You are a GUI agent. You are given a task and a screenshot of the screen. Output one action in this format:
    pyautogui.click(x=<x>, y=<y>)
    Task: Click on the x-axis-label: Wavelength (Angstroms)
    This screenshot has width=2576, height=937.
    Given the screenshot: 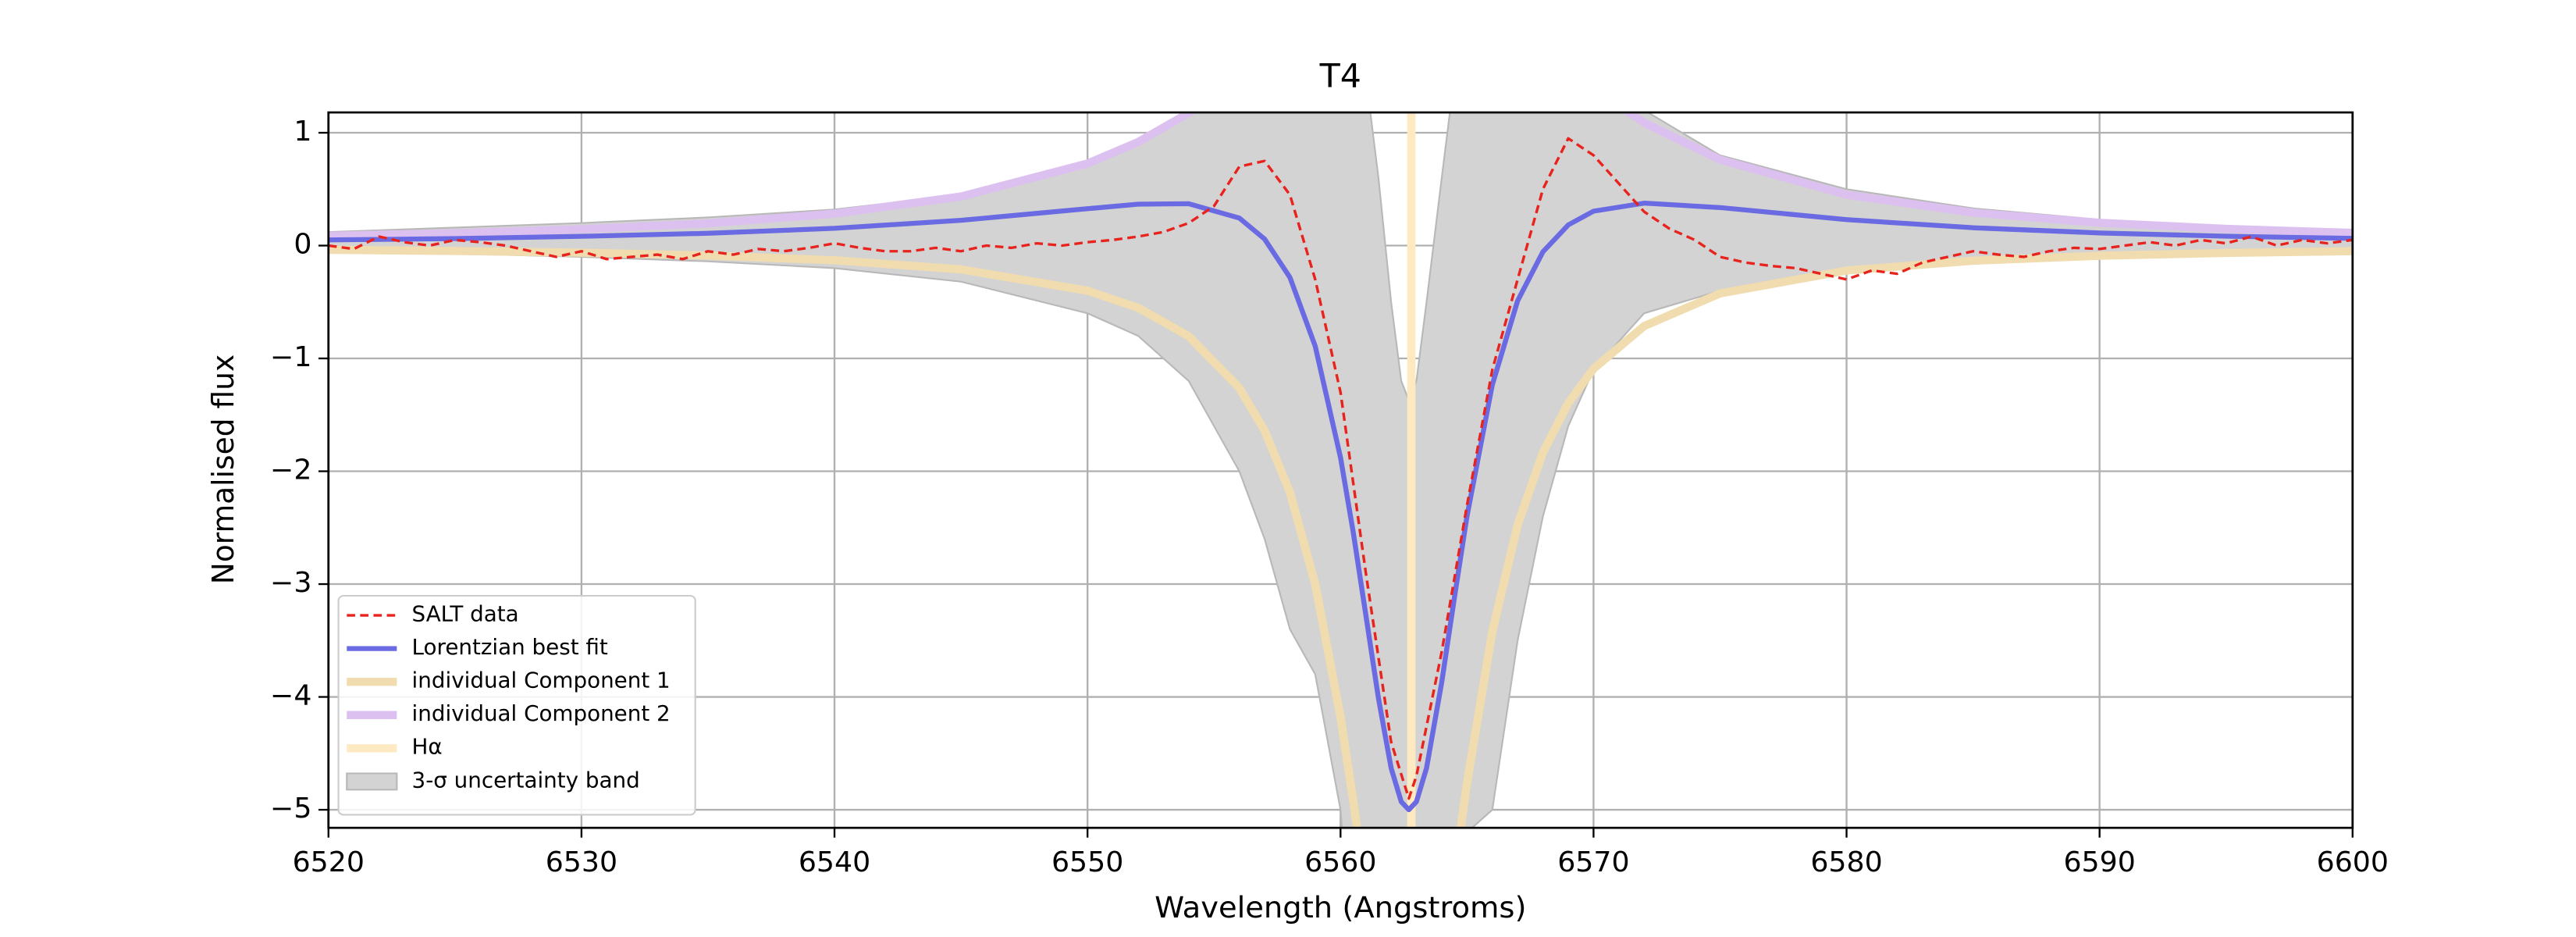 What is the action you would take?
    pyautogui.click(x=1340, y=907)
    